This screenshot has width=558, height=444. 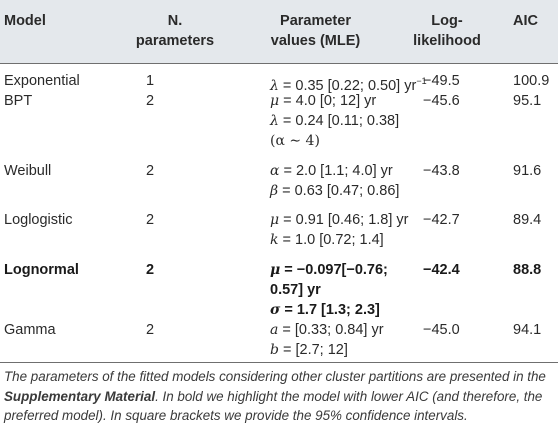 I want to click on row-bpt-param-2: λ = 0.24 [0.11; 0.38], so click(x=335, y=121).